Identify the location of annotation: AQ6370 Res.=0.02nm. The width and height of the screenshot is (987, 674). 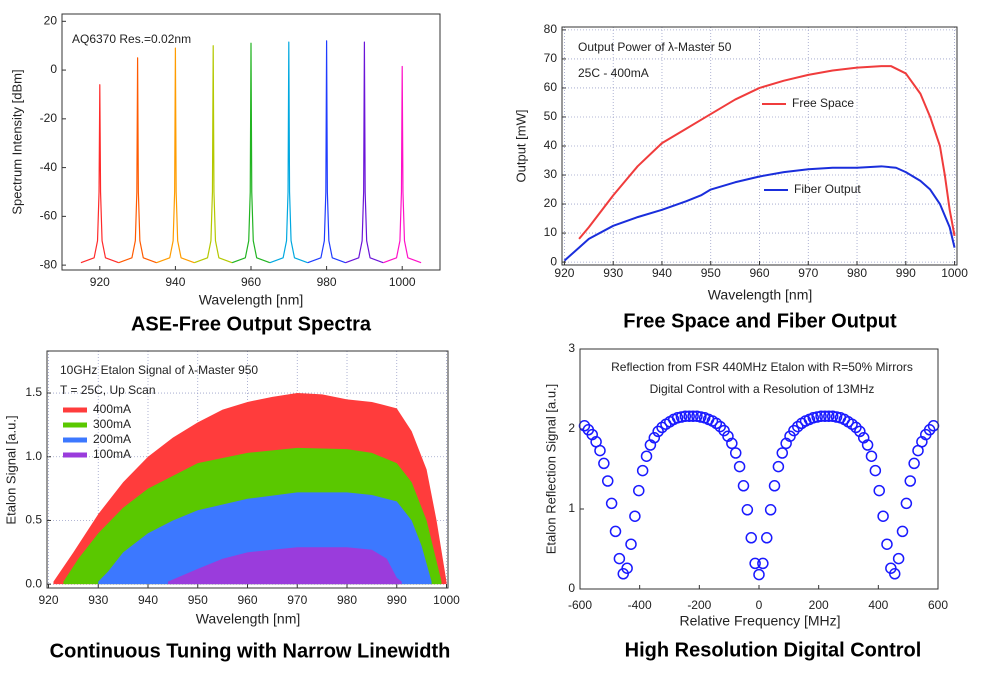
(131, 39).